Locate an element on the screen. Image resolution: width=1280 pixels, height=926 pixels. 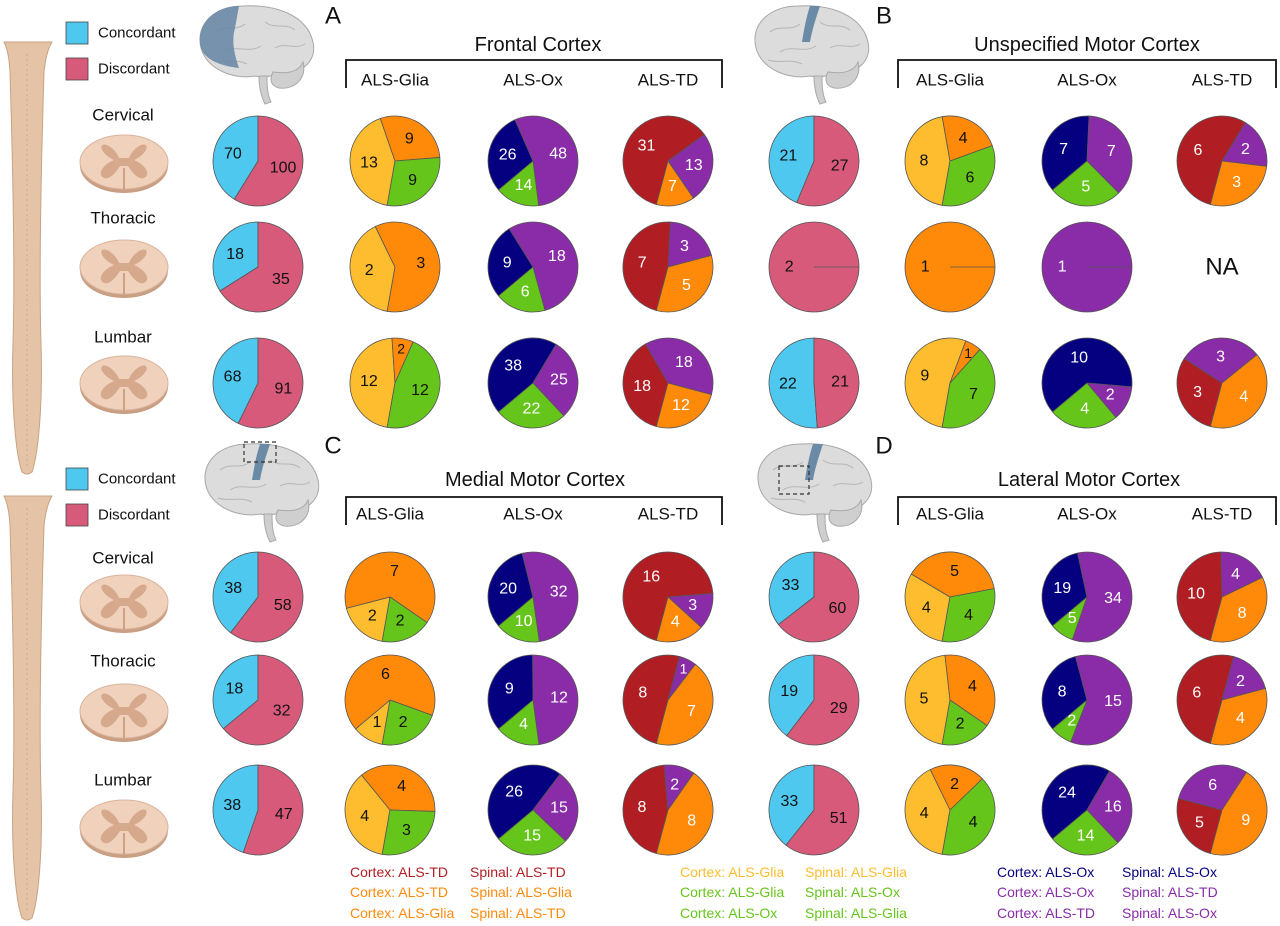
brain-cerebellum is located at coordinates (842, 74).